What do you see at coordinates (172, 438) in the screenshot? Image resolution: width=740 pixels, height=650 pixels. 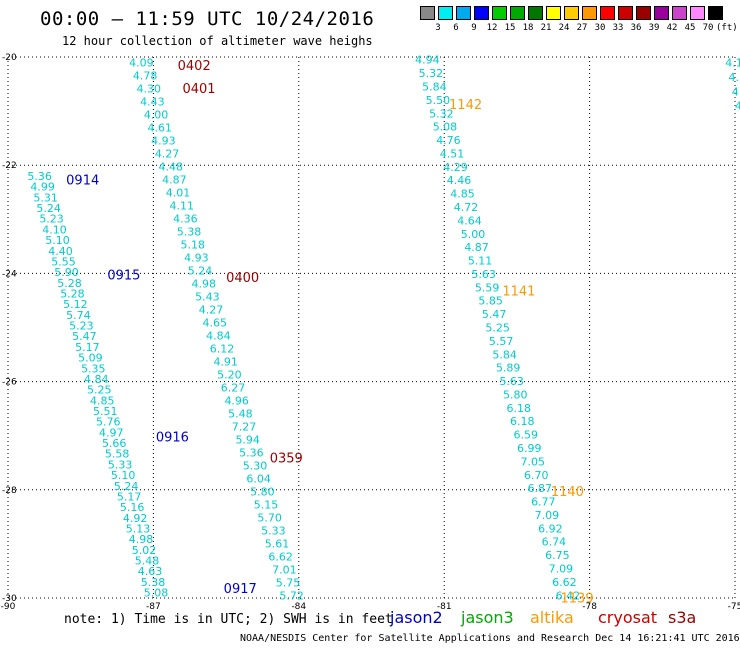 I see `pass-time-label: 0916` at bounding box center [172, 438].